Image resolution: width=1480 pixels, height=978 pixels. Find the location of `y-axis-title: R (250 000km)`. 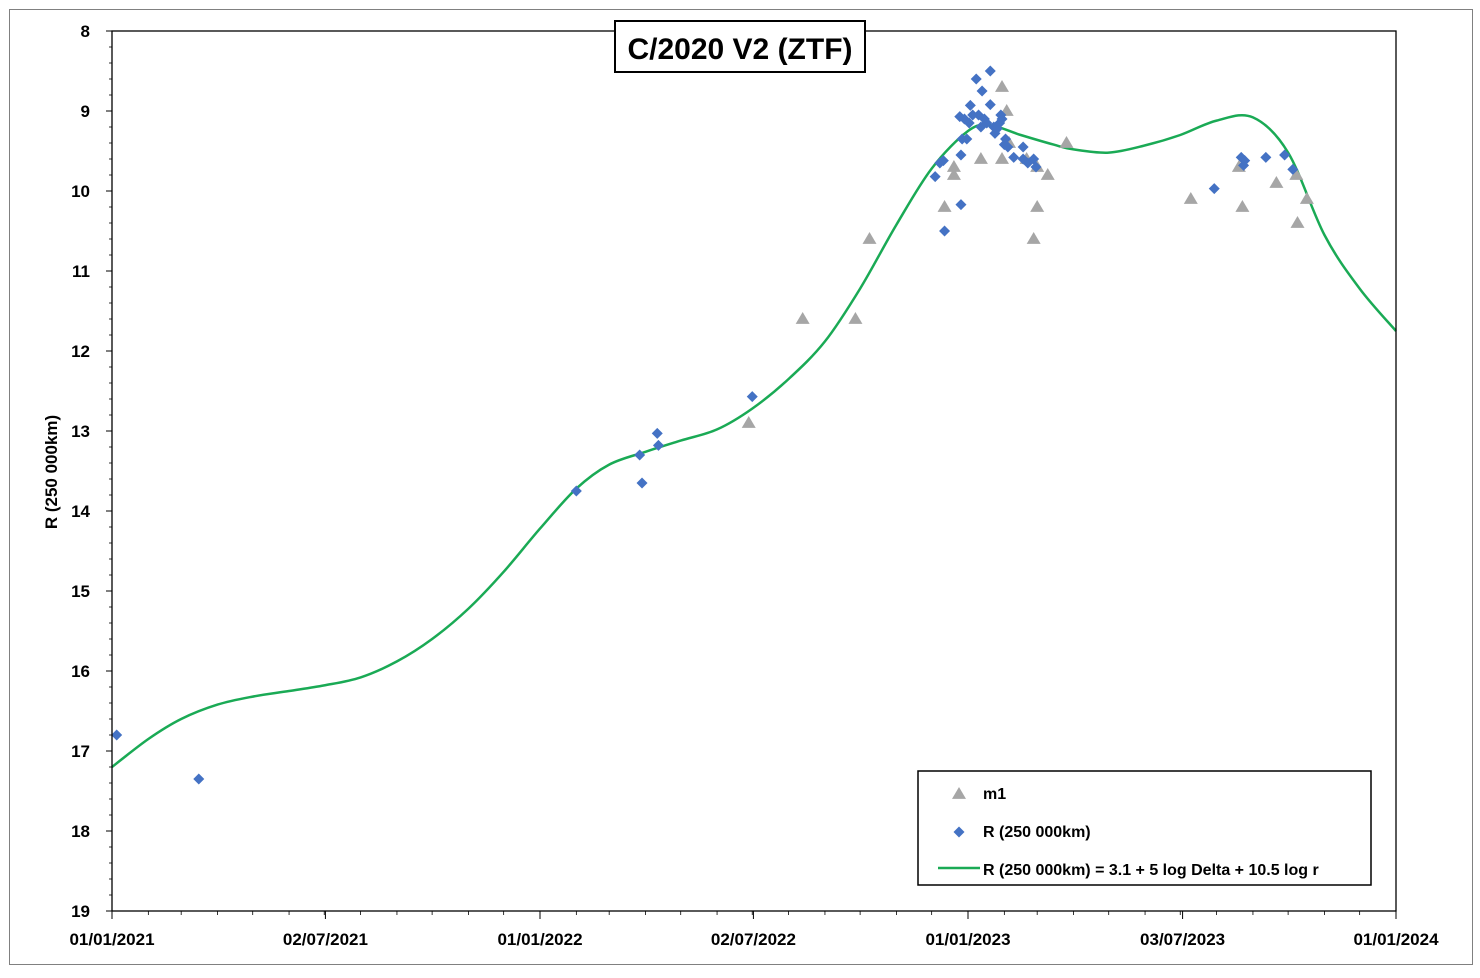

y-axis-title: R (250 000km) is located at coordinates (51, 472).